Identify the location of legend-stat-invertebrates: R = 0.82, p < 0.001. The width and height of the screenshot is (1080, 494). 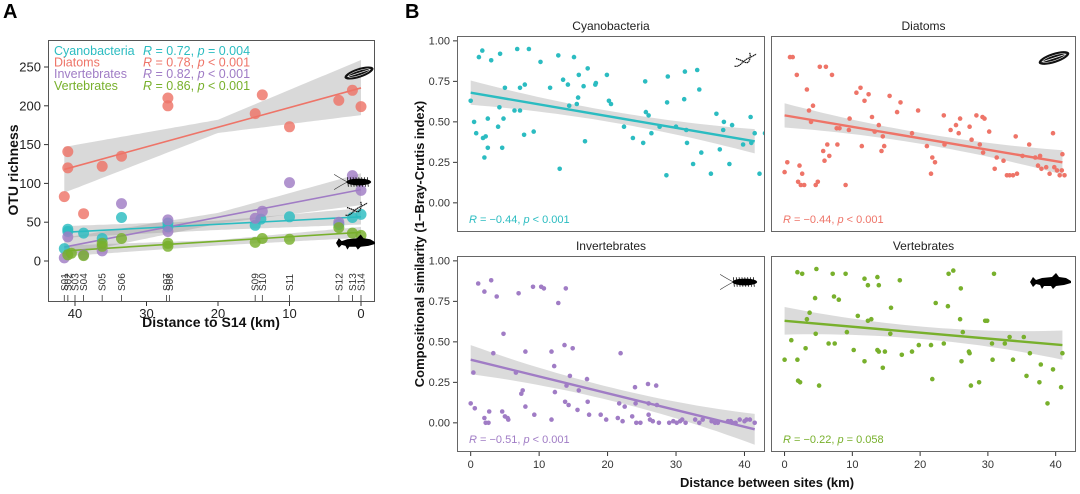
(196, 74).